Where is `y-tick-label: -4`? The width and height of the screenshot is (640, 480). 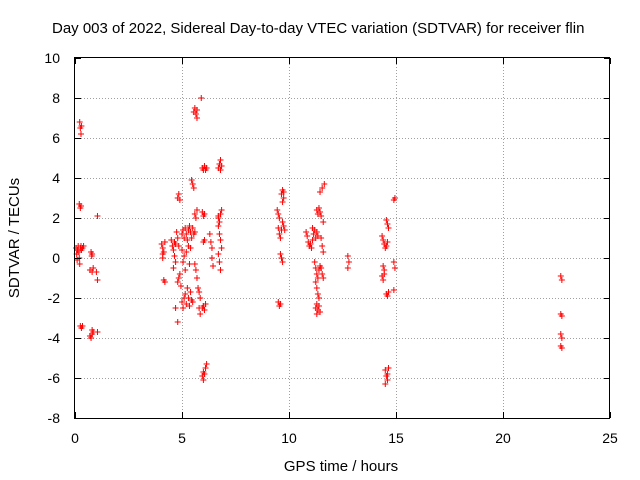 y-tick-label: -4 is located at coordinates (54, 338).